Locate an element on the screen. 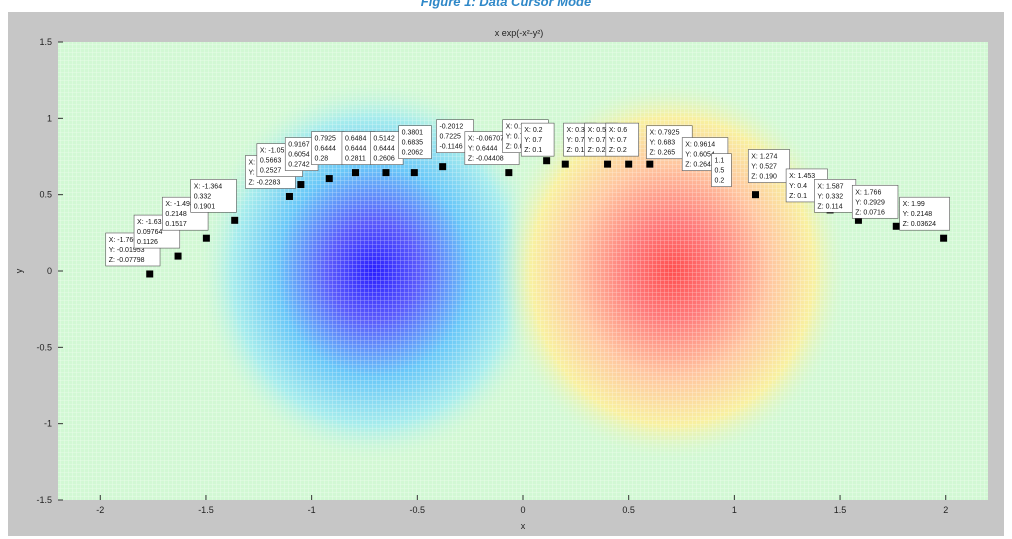  window-title: Figure 1: Data Cursor Mode is located at coordinates (506, 4).